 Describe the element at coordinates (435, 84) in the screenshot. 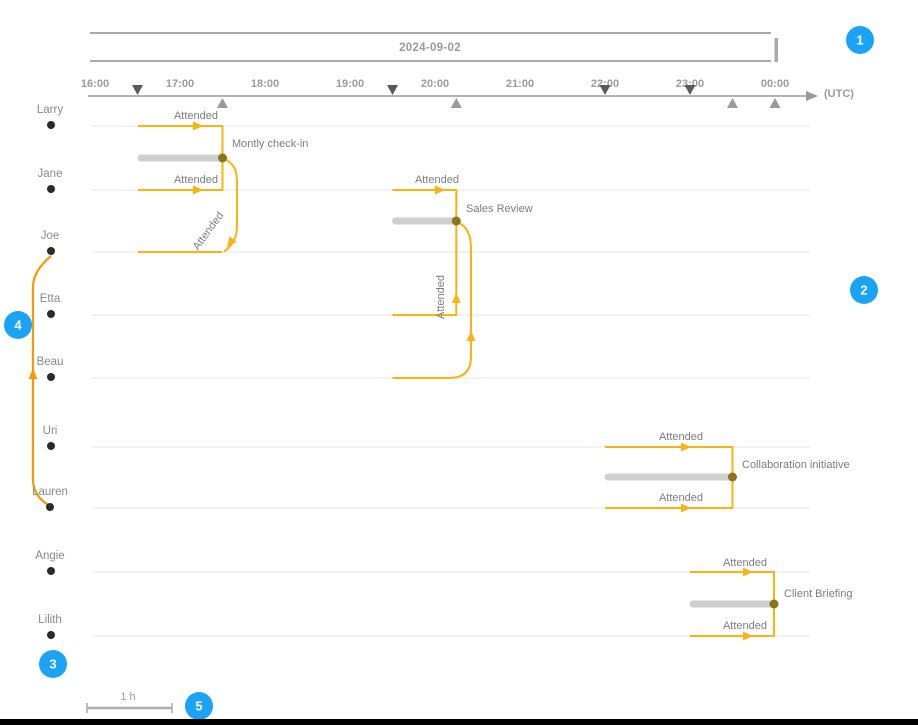

I see `axis-tick: 20:00` at that location.